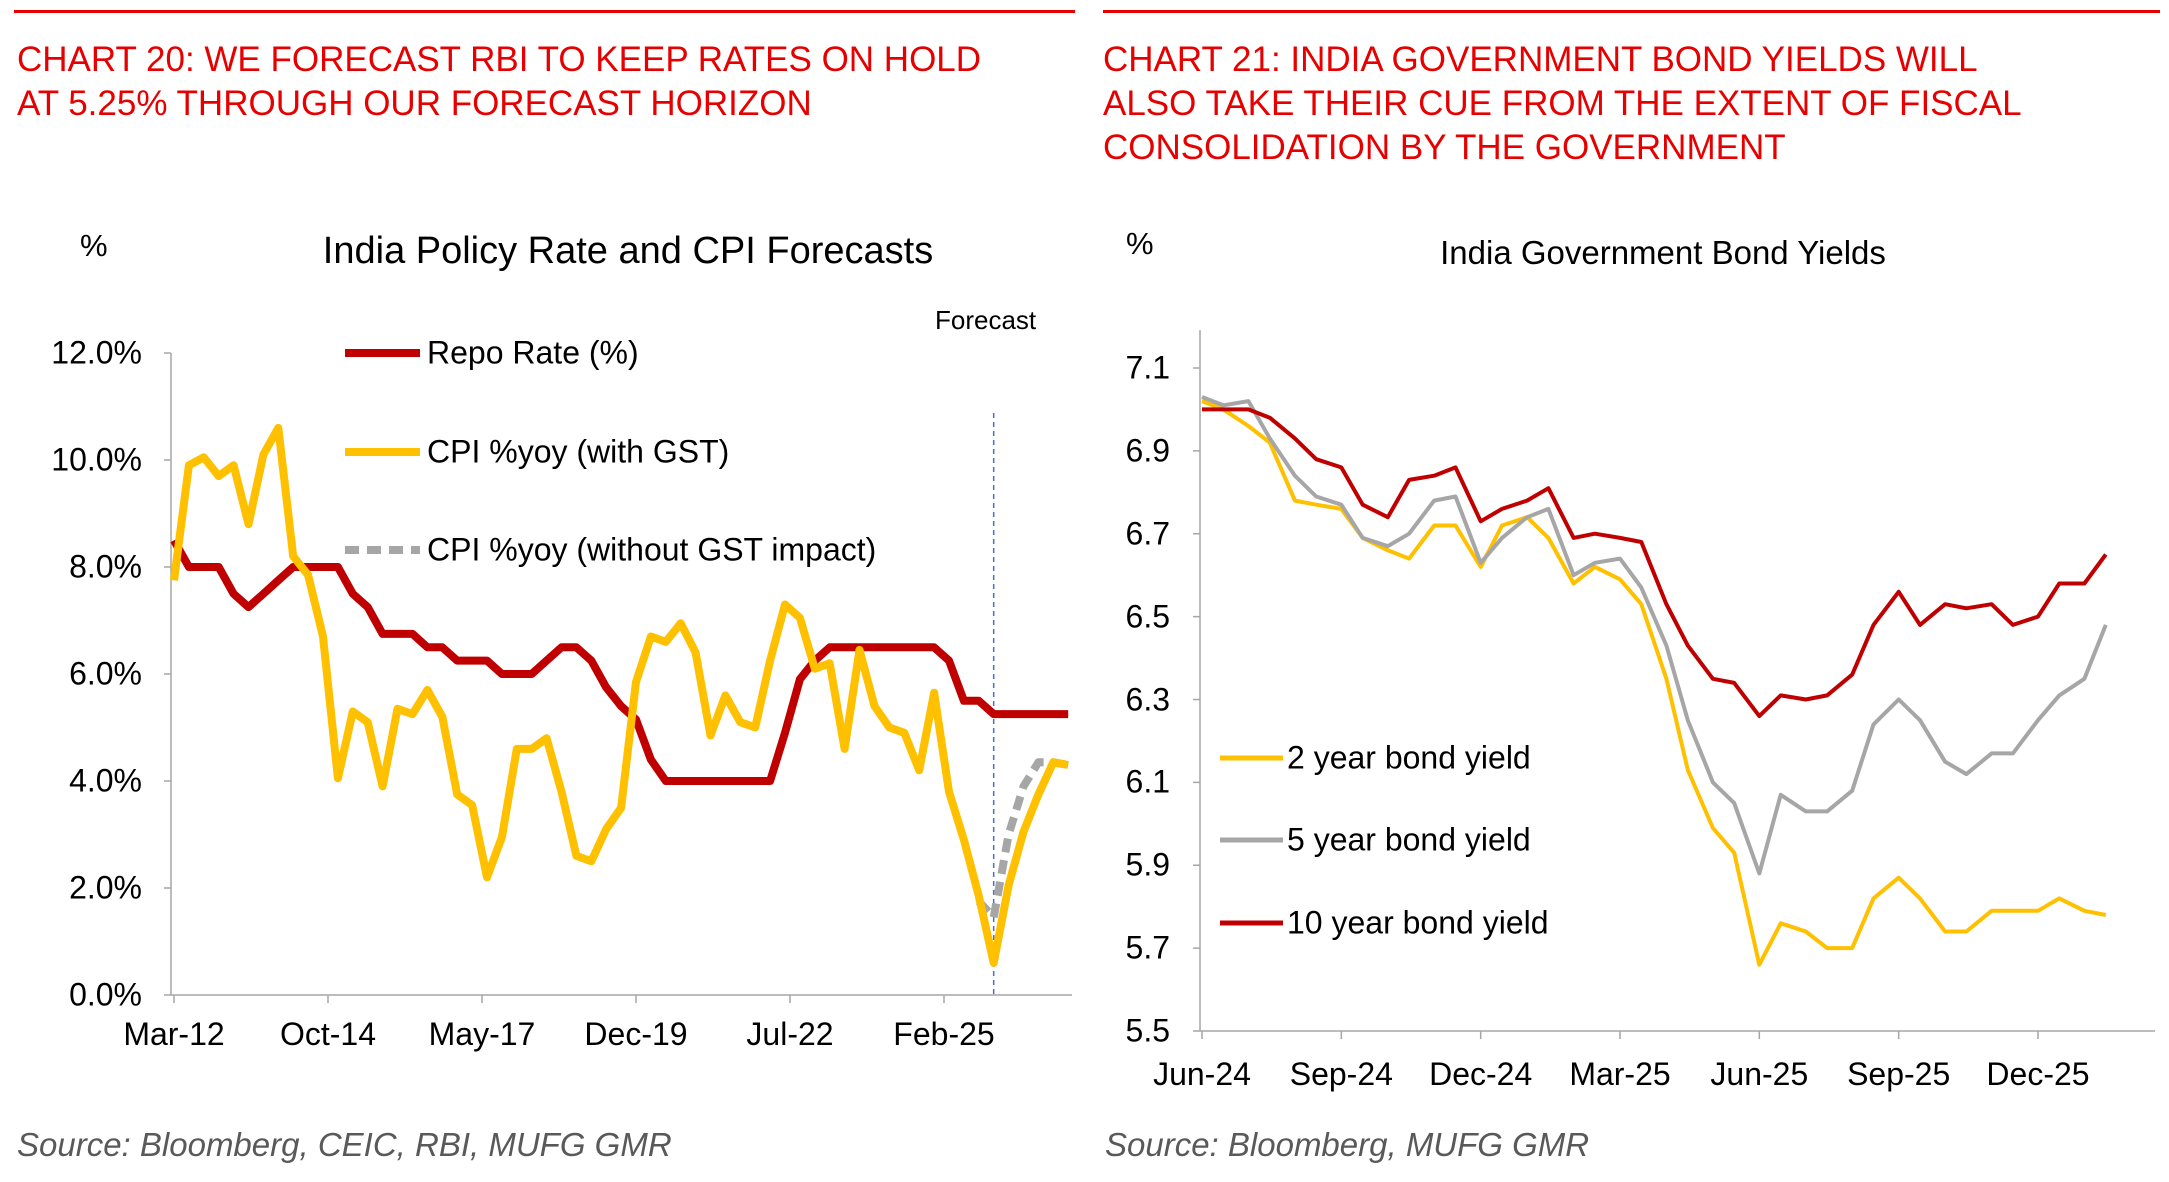 The image size is (2169, 1182). What do you see at coordinates (1147, 1030) in the screenshot?
I see `right-y-tick-label: 5.5` at bounding box center [1147, 1030].